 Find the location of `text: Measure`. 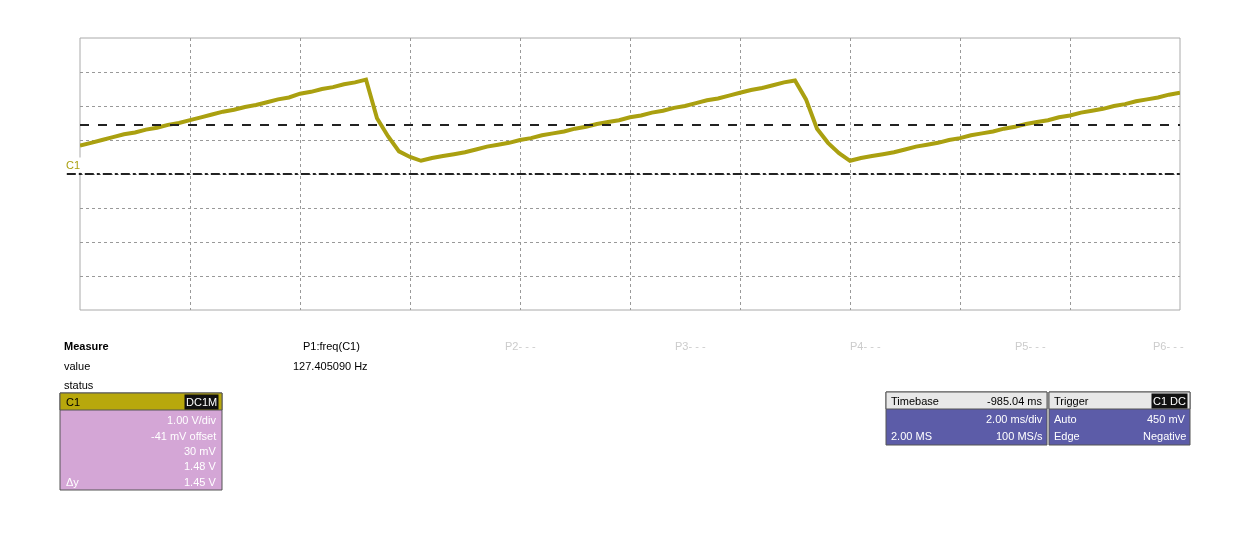

text: Measure is located at coordinates (86, 346).